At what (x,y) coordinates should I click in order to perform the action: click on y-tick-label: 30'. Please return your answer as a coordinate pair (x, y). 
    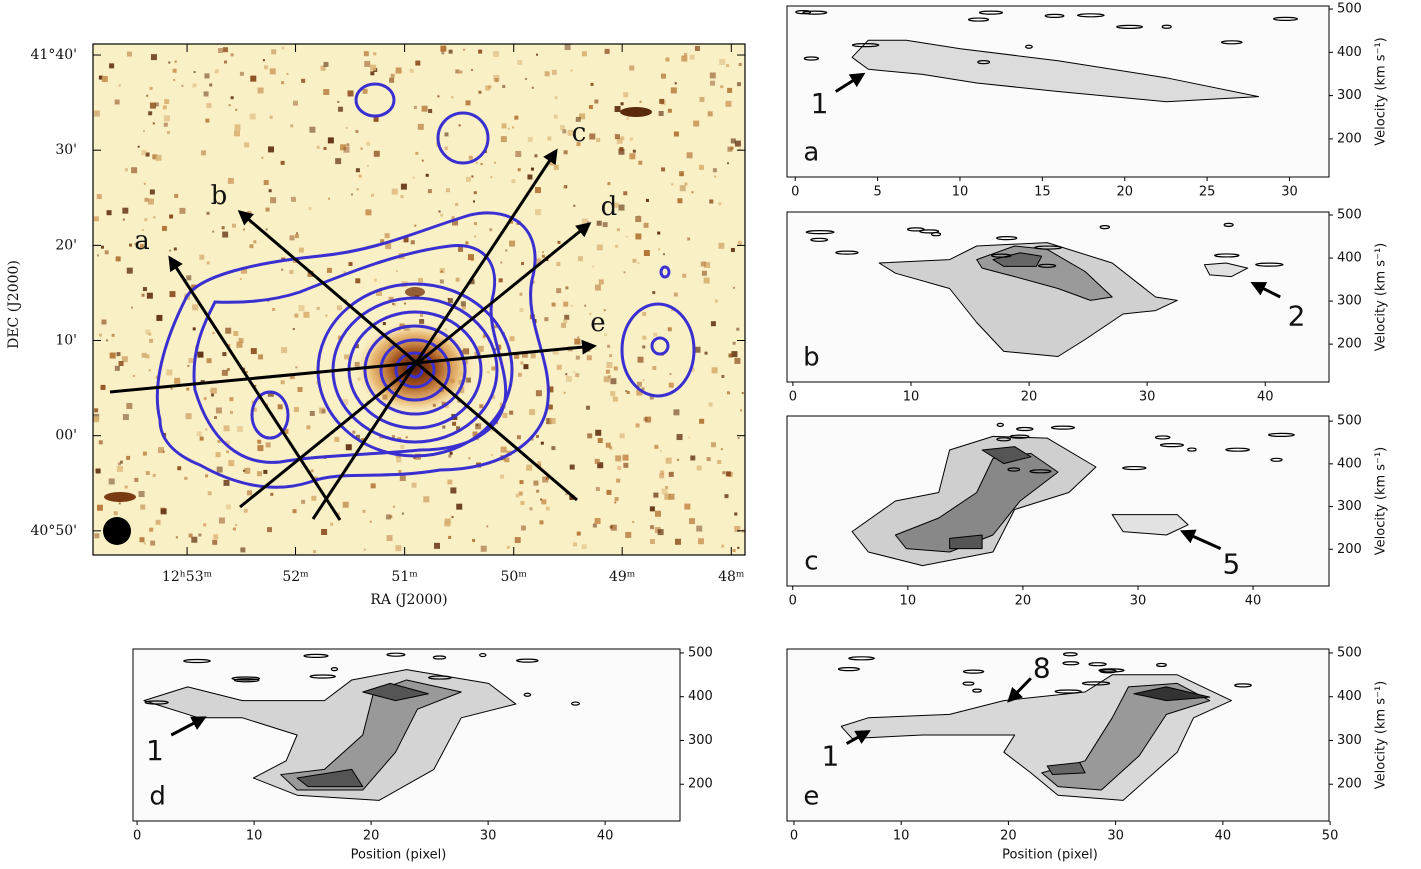
    Looking at the image, I should click on (66, 150).